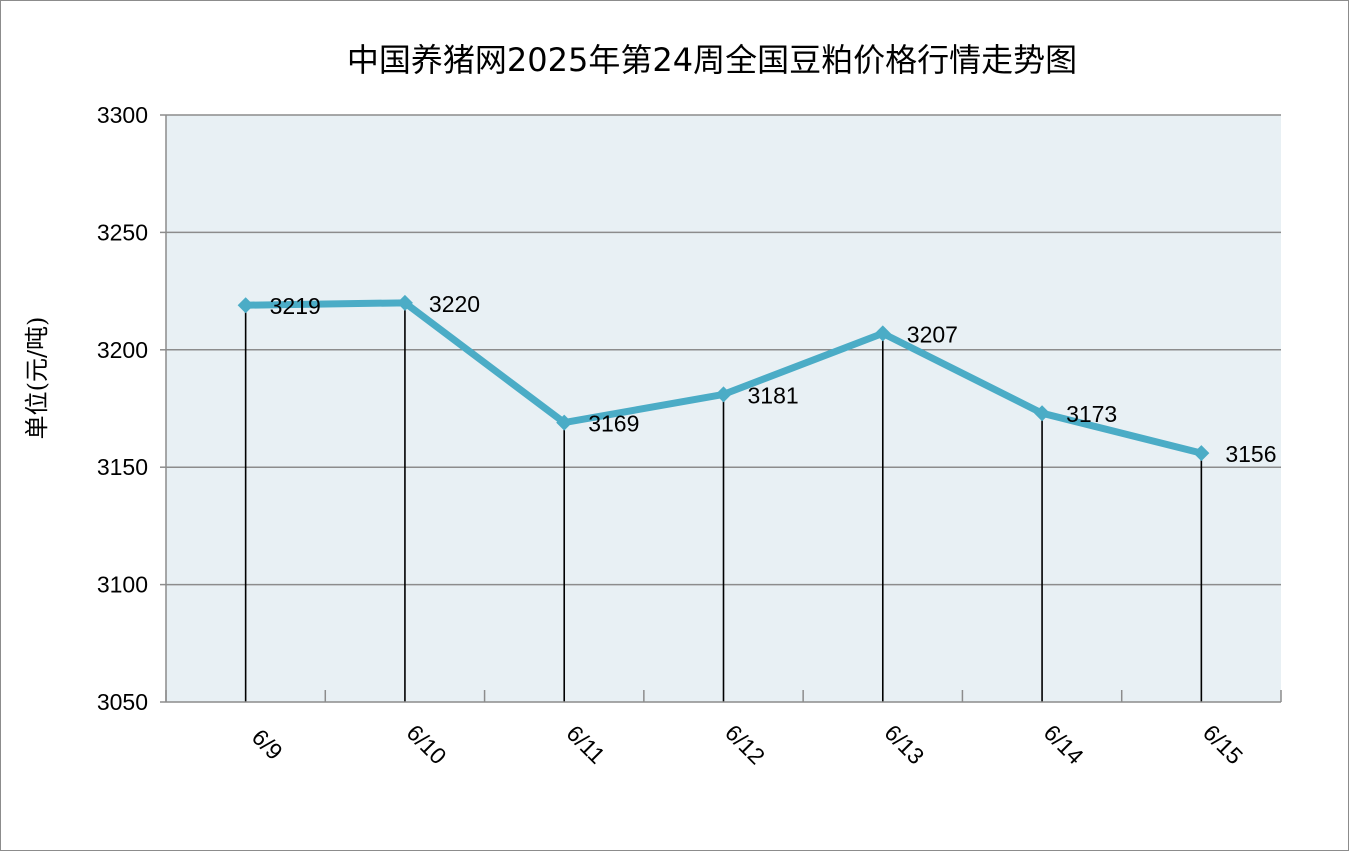 Image resolution: width=1349 pixels, height=852 pixels. What do you see at coordinates (245, 305) in the screenshot?
I see `data-point-6/9` at bounding box center [245, 305].